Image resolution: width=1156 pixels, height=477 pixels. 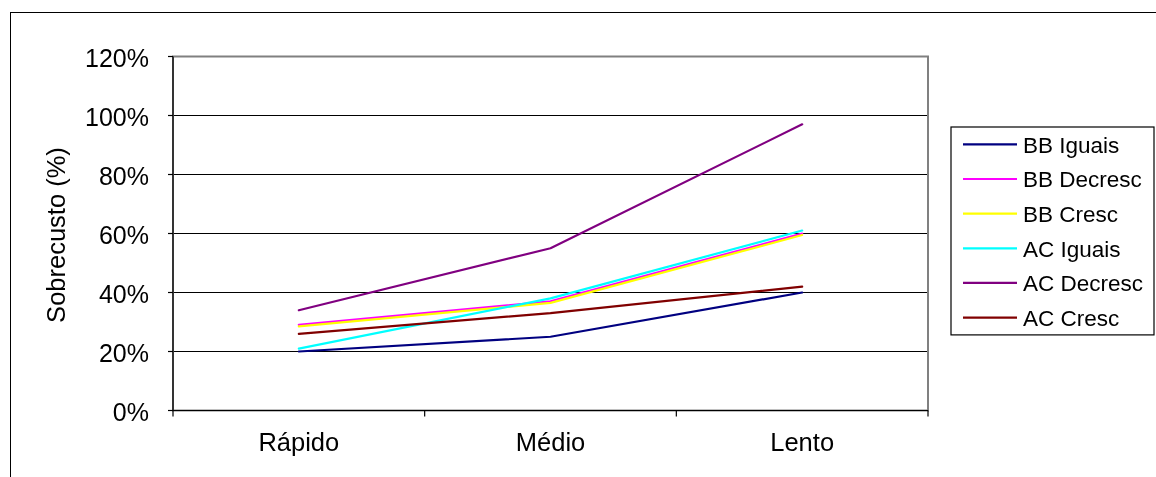 I want to click on y-tick-label: 100%, so click(x=117, y=116).